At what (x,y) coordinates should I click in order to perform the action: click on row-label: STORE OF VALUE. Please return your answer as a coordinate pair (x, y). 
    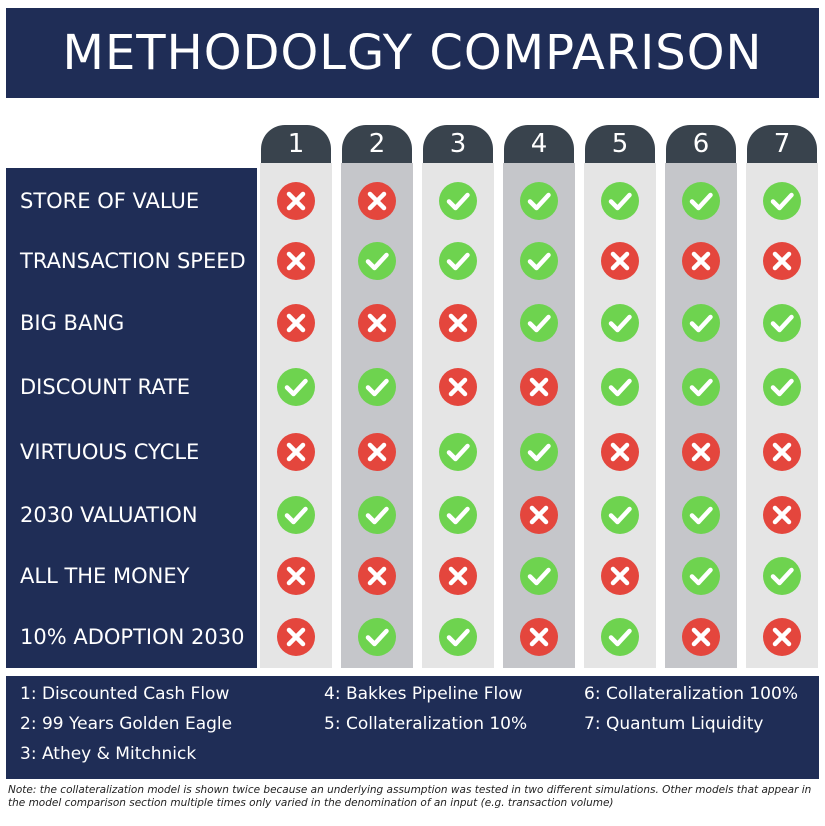
    Looking at the image, I should click on (110, 201).